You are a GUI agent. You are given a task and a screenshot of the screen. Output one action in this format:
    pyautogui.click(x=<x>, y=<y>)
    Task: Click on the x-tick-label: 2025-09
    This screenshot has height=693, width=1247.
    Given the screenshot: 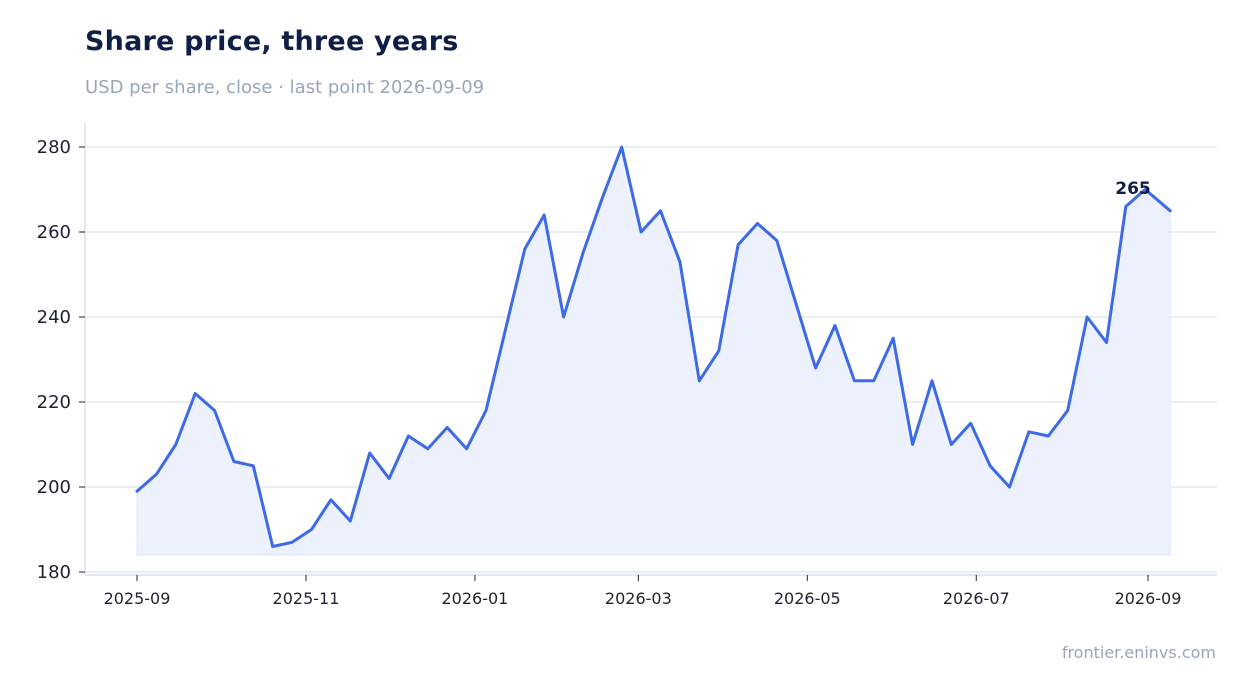 What is the action you would take?
    pyautogui.click(x=137, y=598)
    